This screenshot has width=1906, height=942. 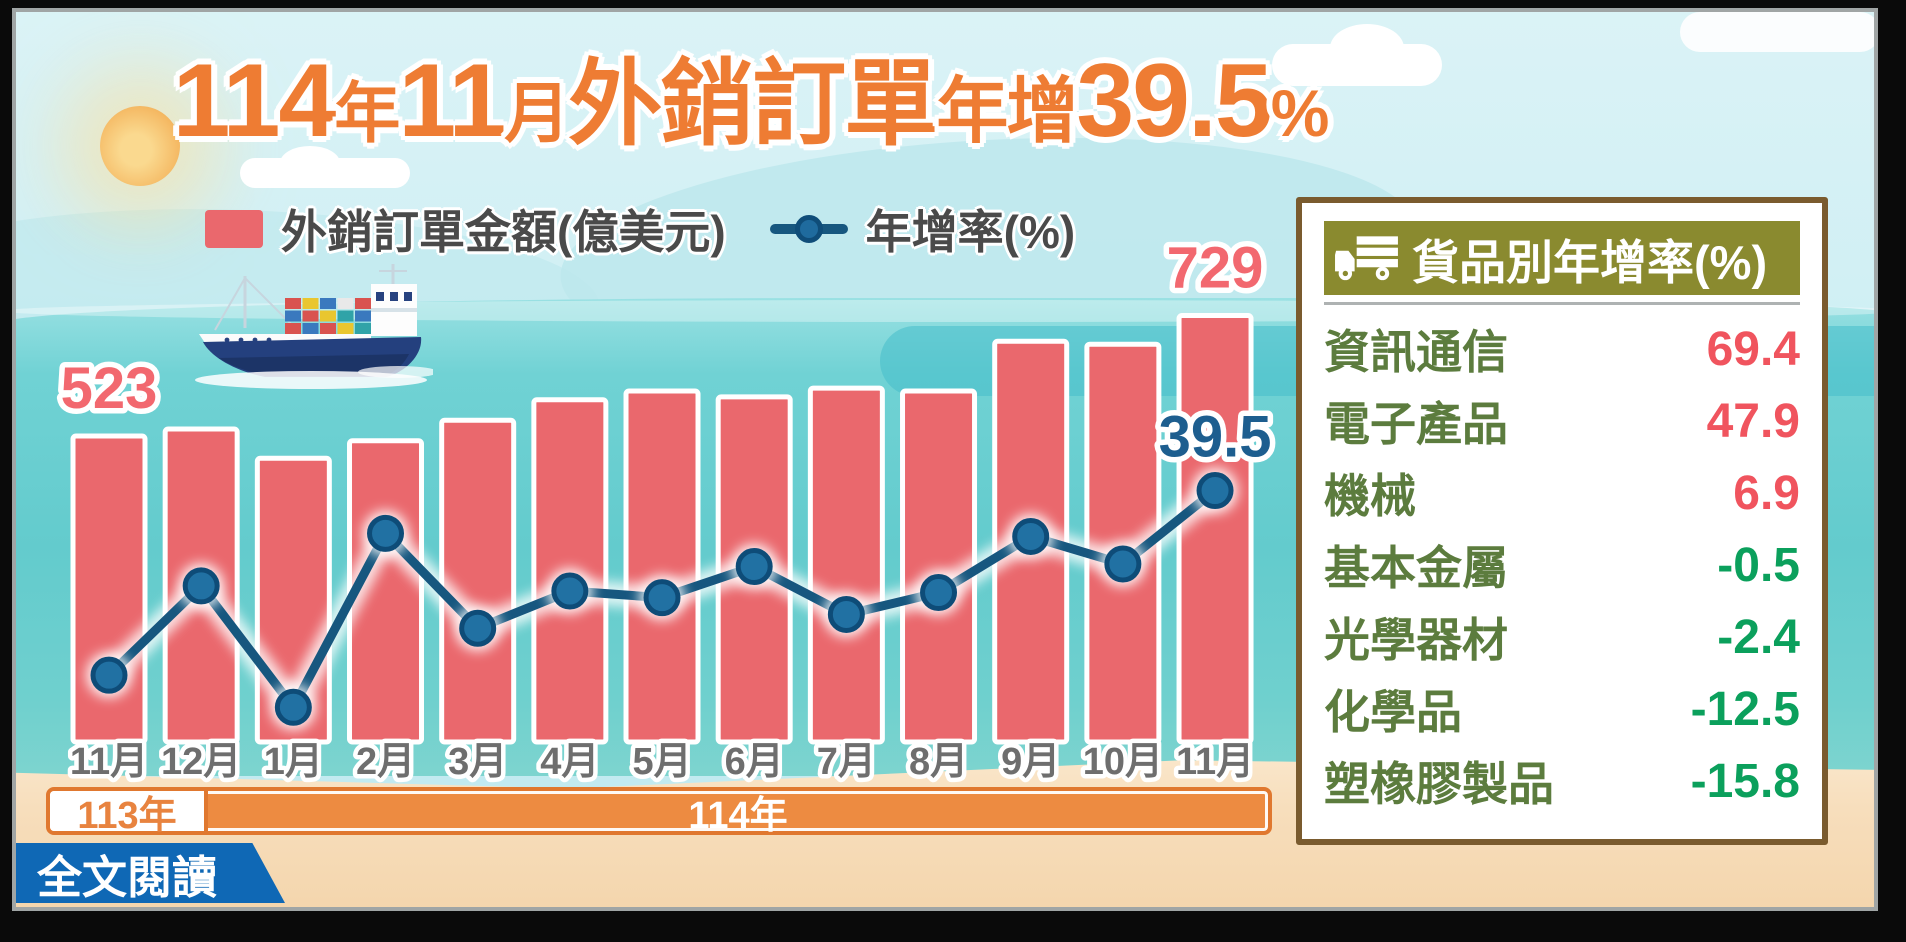 What do you see at coordinates (477, 762) in the screenshot?
I see `month-label-4: 3月` at bounding box center [477, 762].